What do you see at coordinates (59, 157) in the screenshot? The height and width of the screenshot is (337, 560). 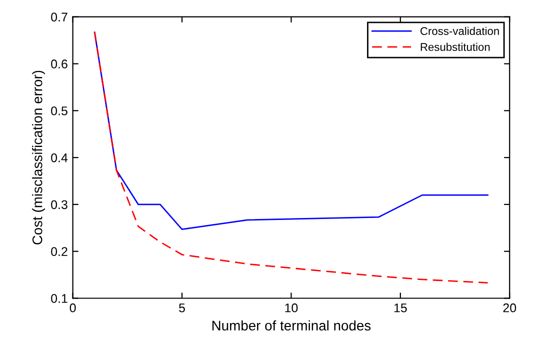 I see `y-tick-label: 0.4` at bounding box center [59, 157].